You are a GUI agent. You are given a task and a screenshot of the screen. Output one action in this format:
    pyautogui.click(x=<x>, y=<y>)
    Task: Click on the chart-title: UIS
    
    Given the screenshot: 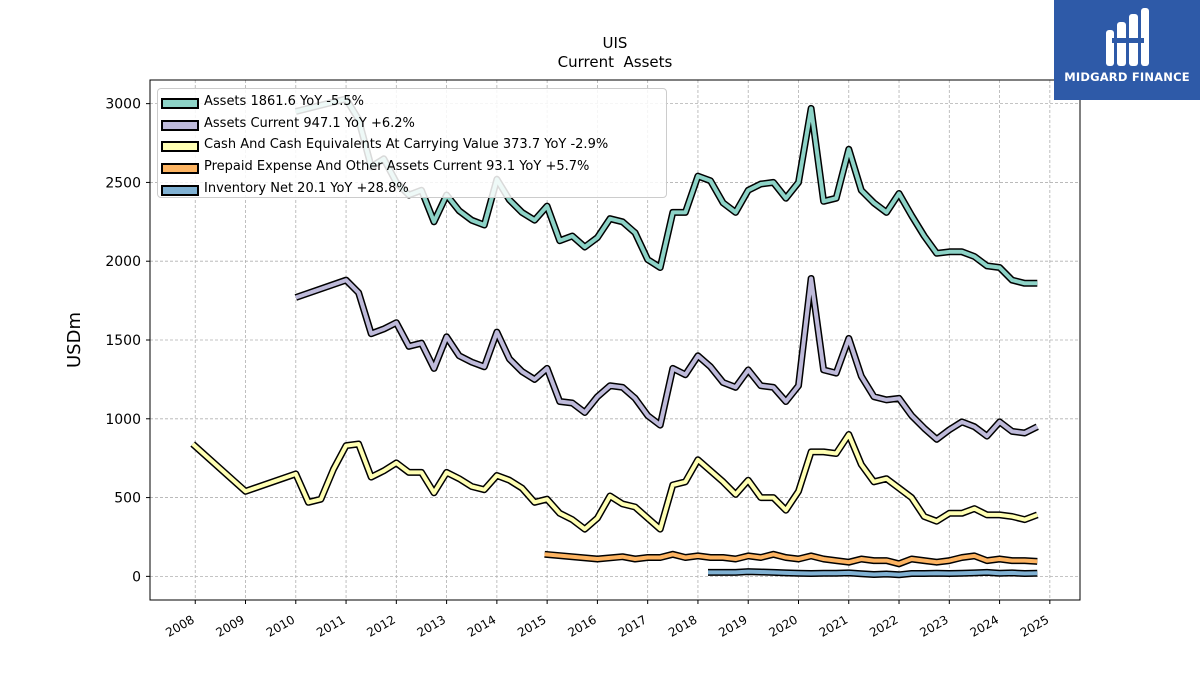 What is the action you would take?
    pyautogui.click(x=615, y=43)
    